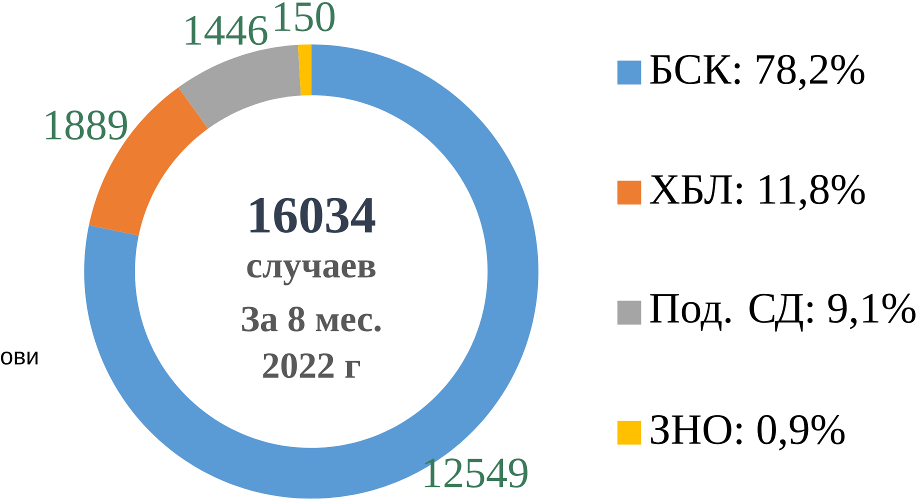  Describe the element at coordinates (748, 433) in the screenshot. I see `legend-label: ЗНО: 0,9%` at that location.